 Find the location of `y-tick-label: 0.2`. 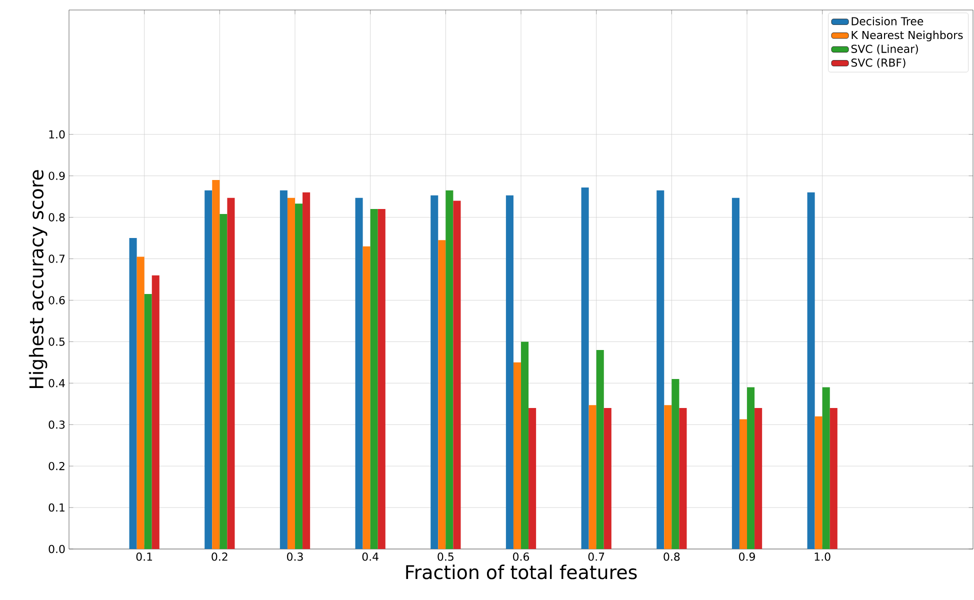

y-tick-label: 0.2 is located at coordinates (56, 466).